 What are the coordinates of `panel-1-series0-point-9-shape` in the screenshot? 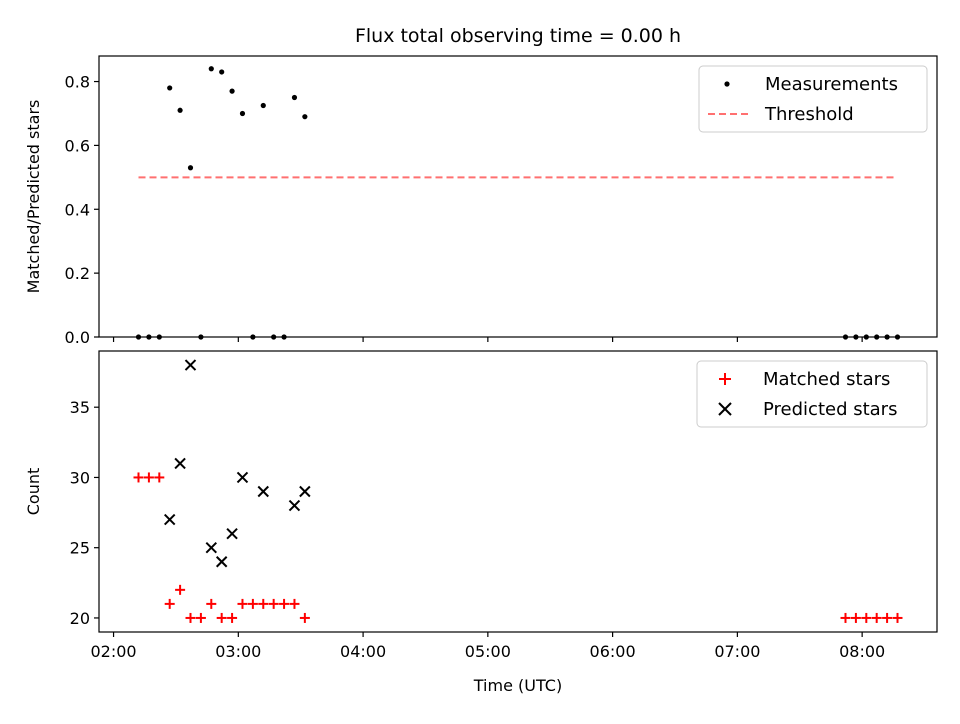 It's located at (232, 91).